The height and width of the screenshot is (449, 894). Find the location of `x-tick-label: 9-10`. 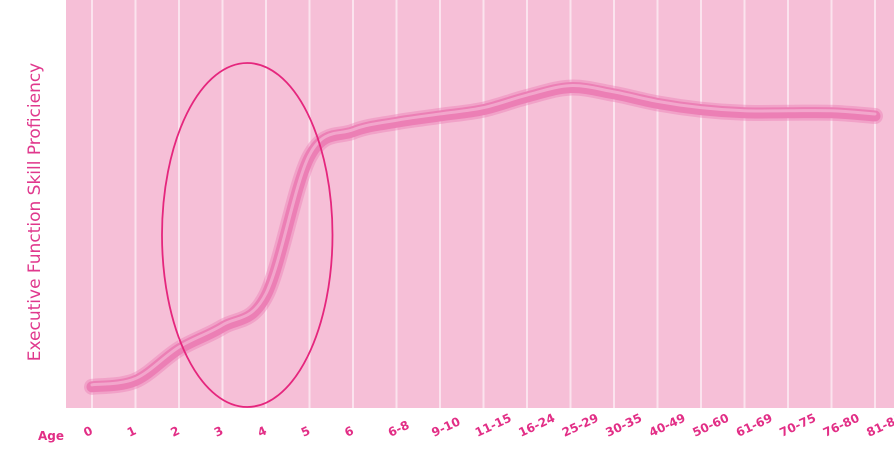

x-tick-label: 9-10 is located at coordinates (445, 426).